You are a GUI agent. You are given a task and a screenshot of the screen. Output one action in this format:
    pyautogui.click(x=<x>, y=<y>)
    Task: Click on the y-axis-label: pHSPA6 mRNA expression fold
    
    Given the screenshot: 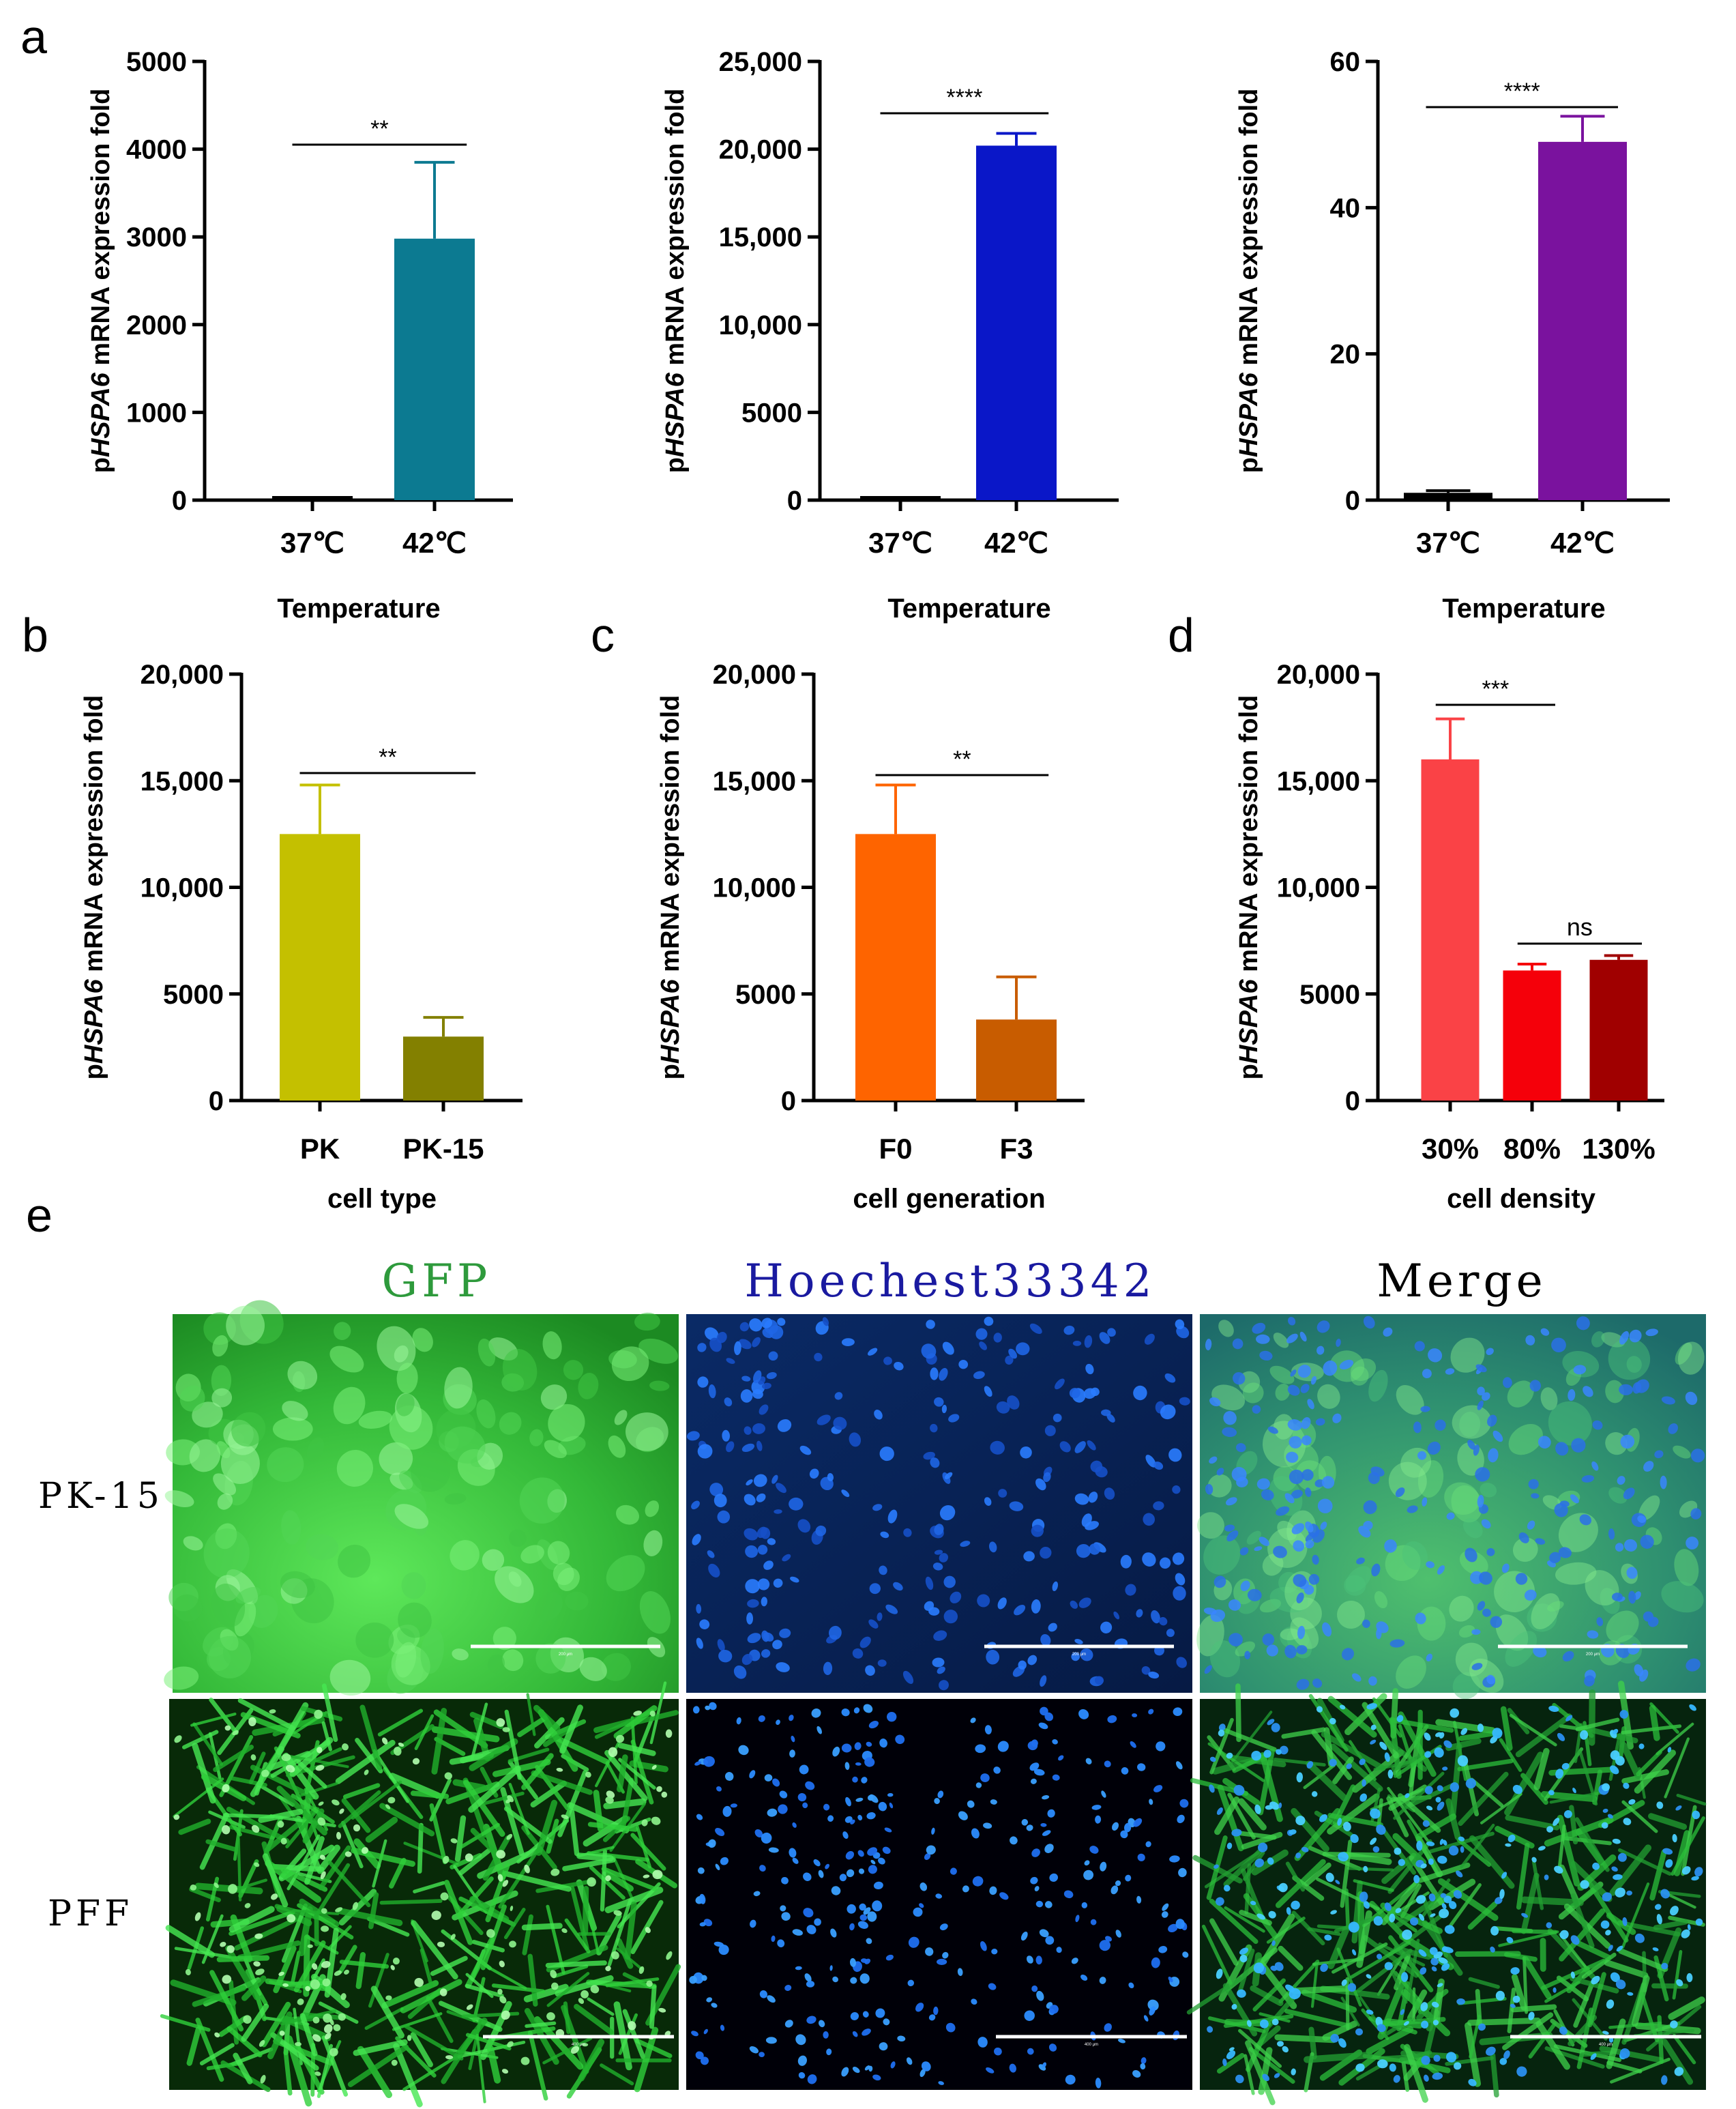 What is the action you would take?
    pyautogui.click(x=670, y=887)
    